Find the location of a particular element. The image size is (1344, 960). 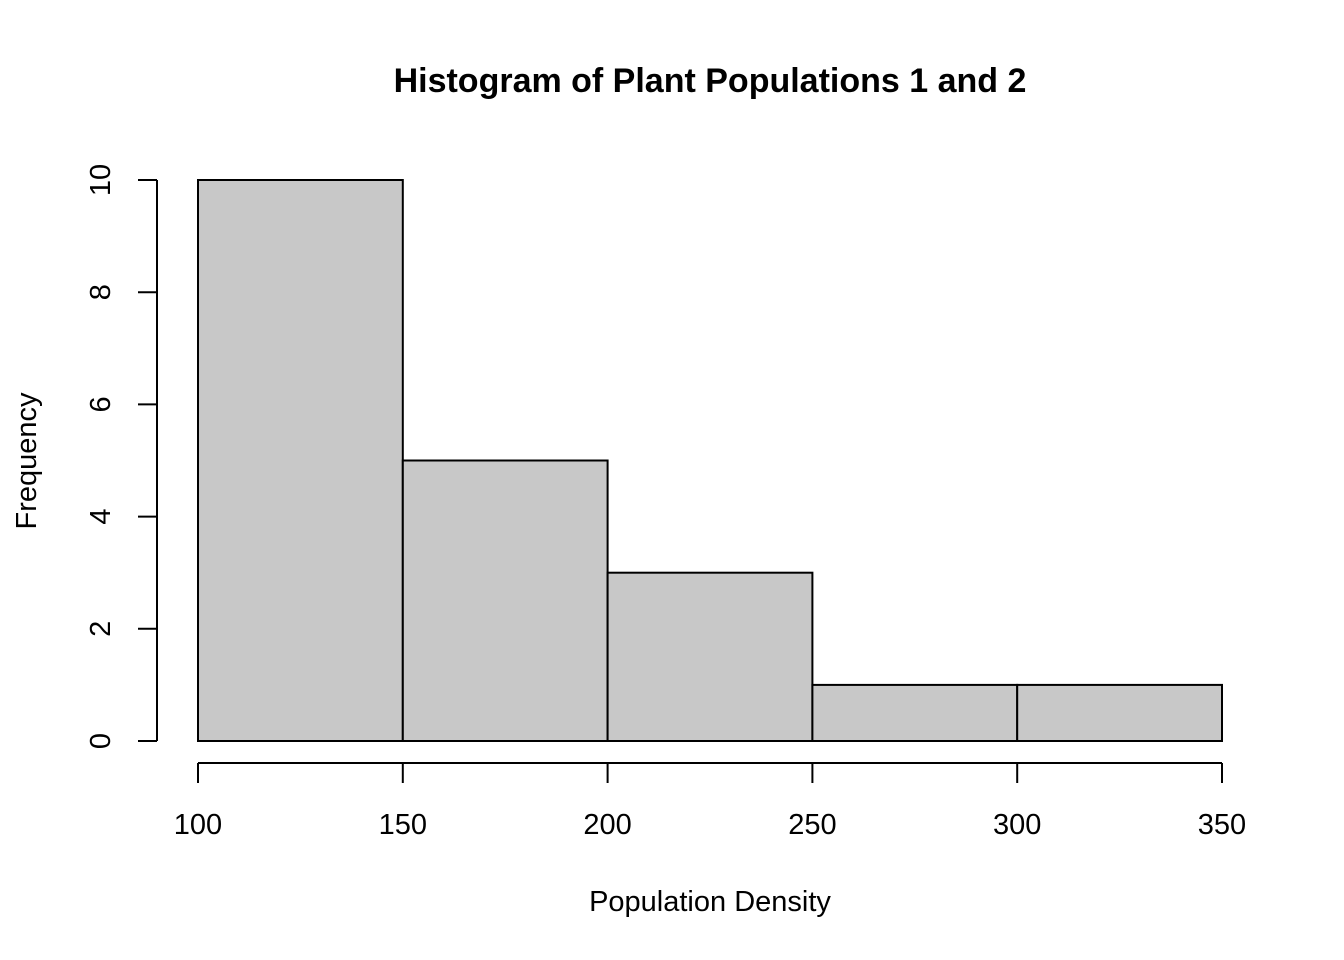

y-axis-label: Frequency is located at coordinates (27, 461).